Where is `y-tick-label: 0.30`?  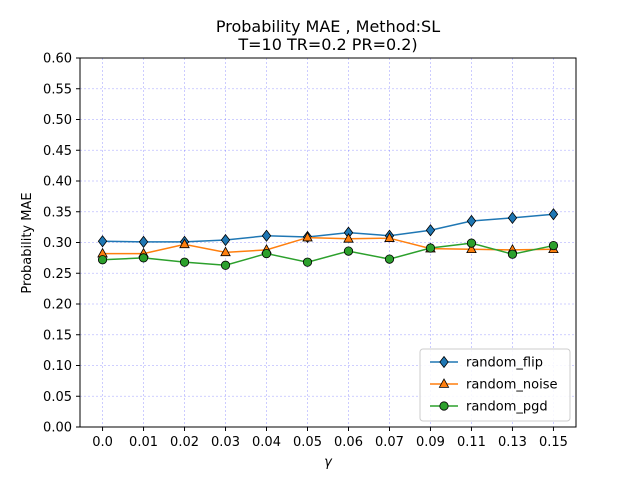
y-tick-label: 0.30 is located at coordinates (57, 243).